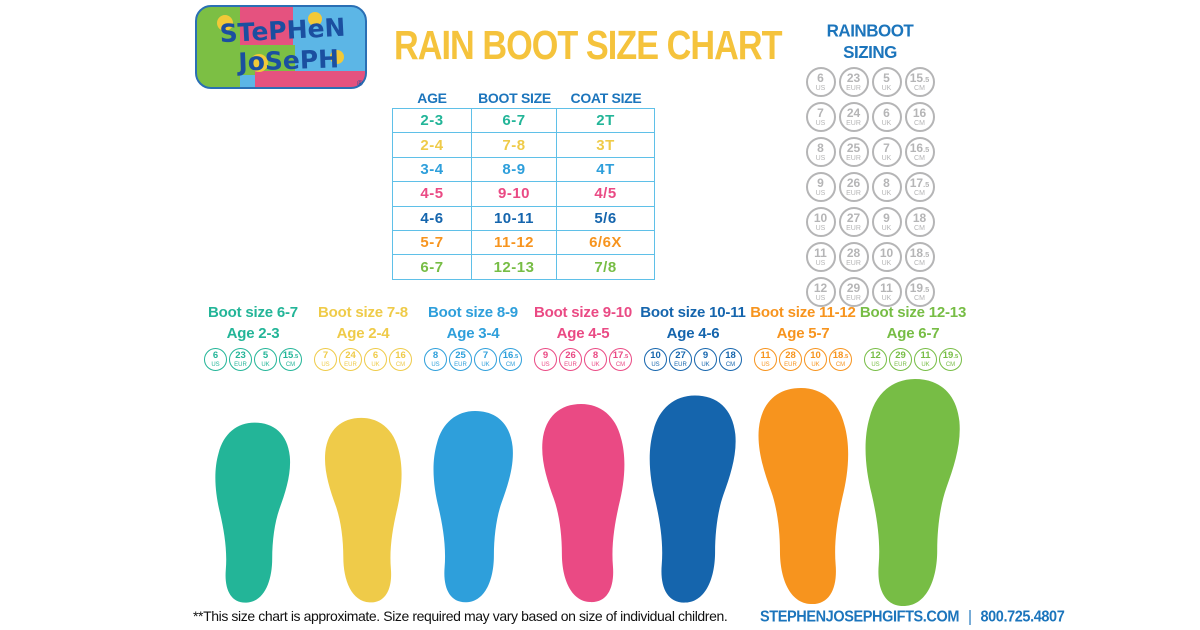 The width and height of the screenshot is (1200, 630). Describe the element at coordinates (919, 257) in the screenshot. I see `size-circle: 18.5 CM` at that location.